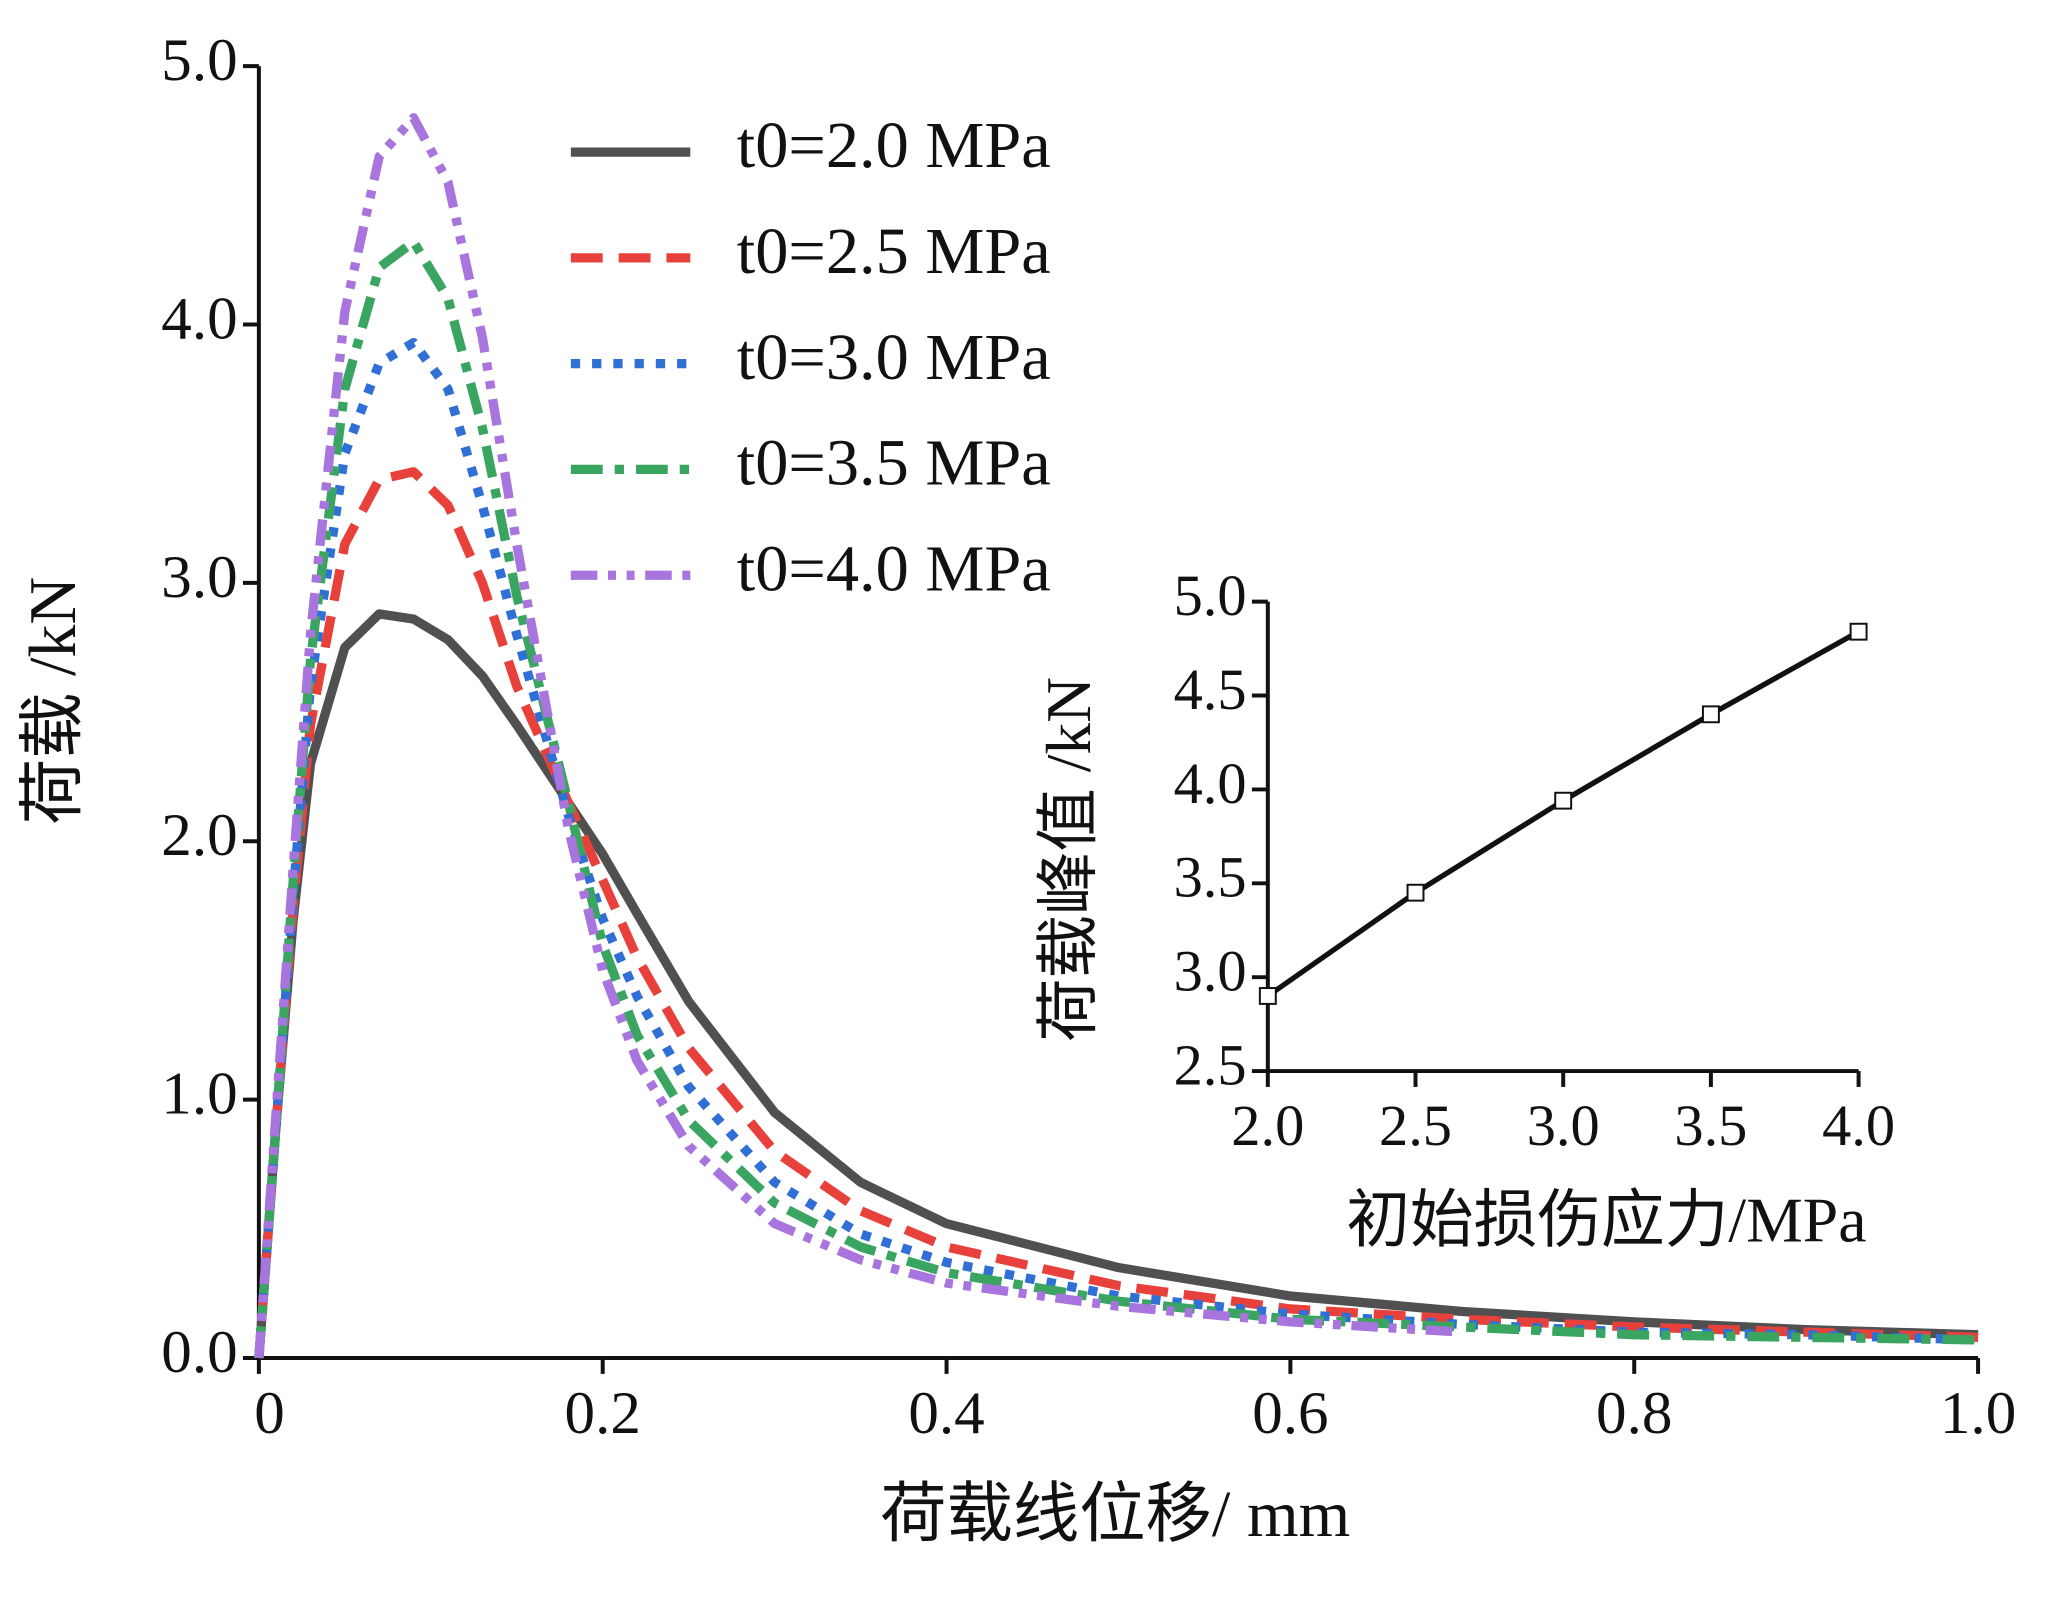 This screenshot has height=1600, width=2071. I want to click on x-tick-label: 0.8, so click(1634, 1413).